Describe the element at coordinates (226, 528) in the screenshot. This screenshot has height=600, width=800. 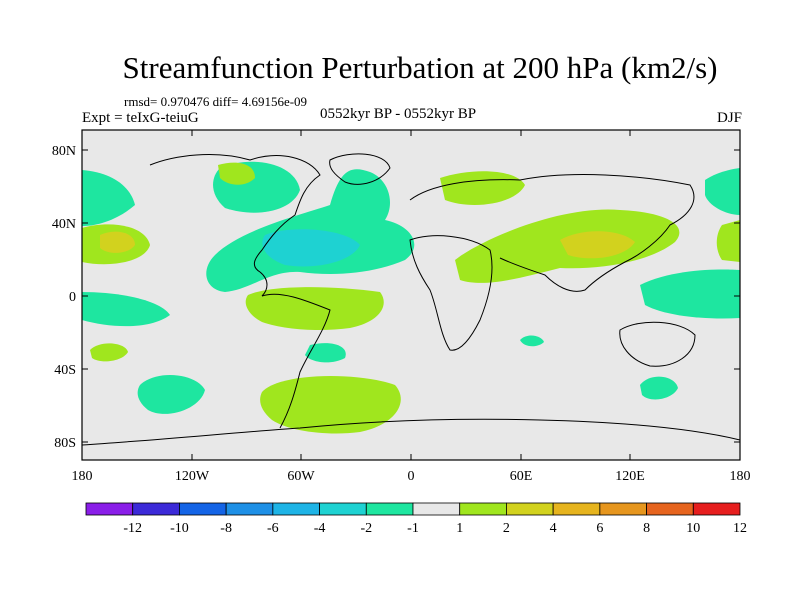
I see `colorbar-label: -8` at that location.